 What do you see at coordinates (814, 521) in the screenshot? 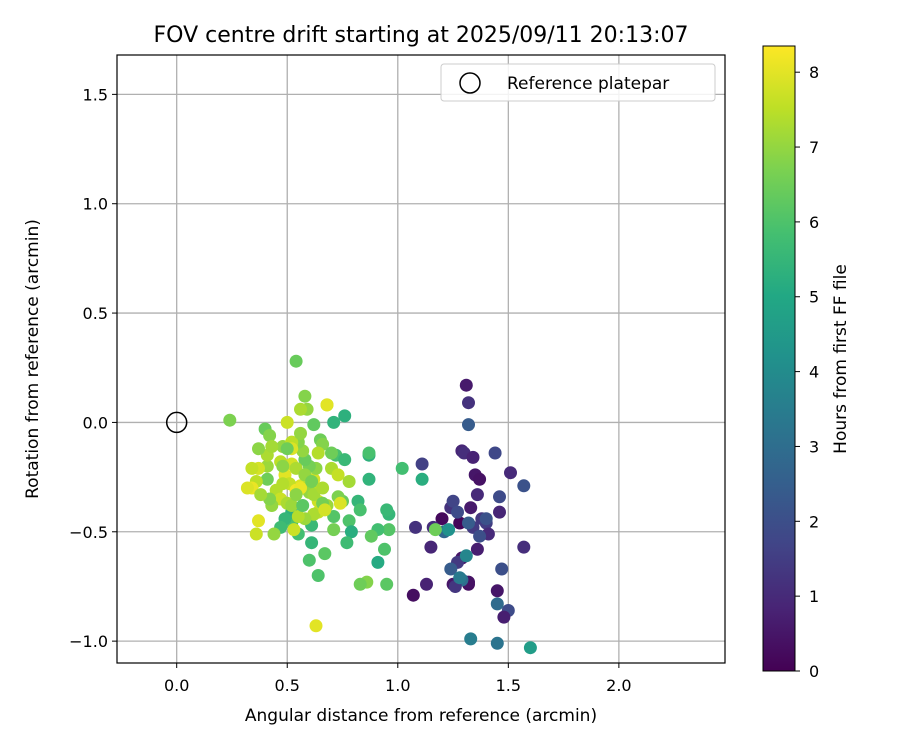
I see `colorbar-tick-label: 2` at bounding box center [814, 521].